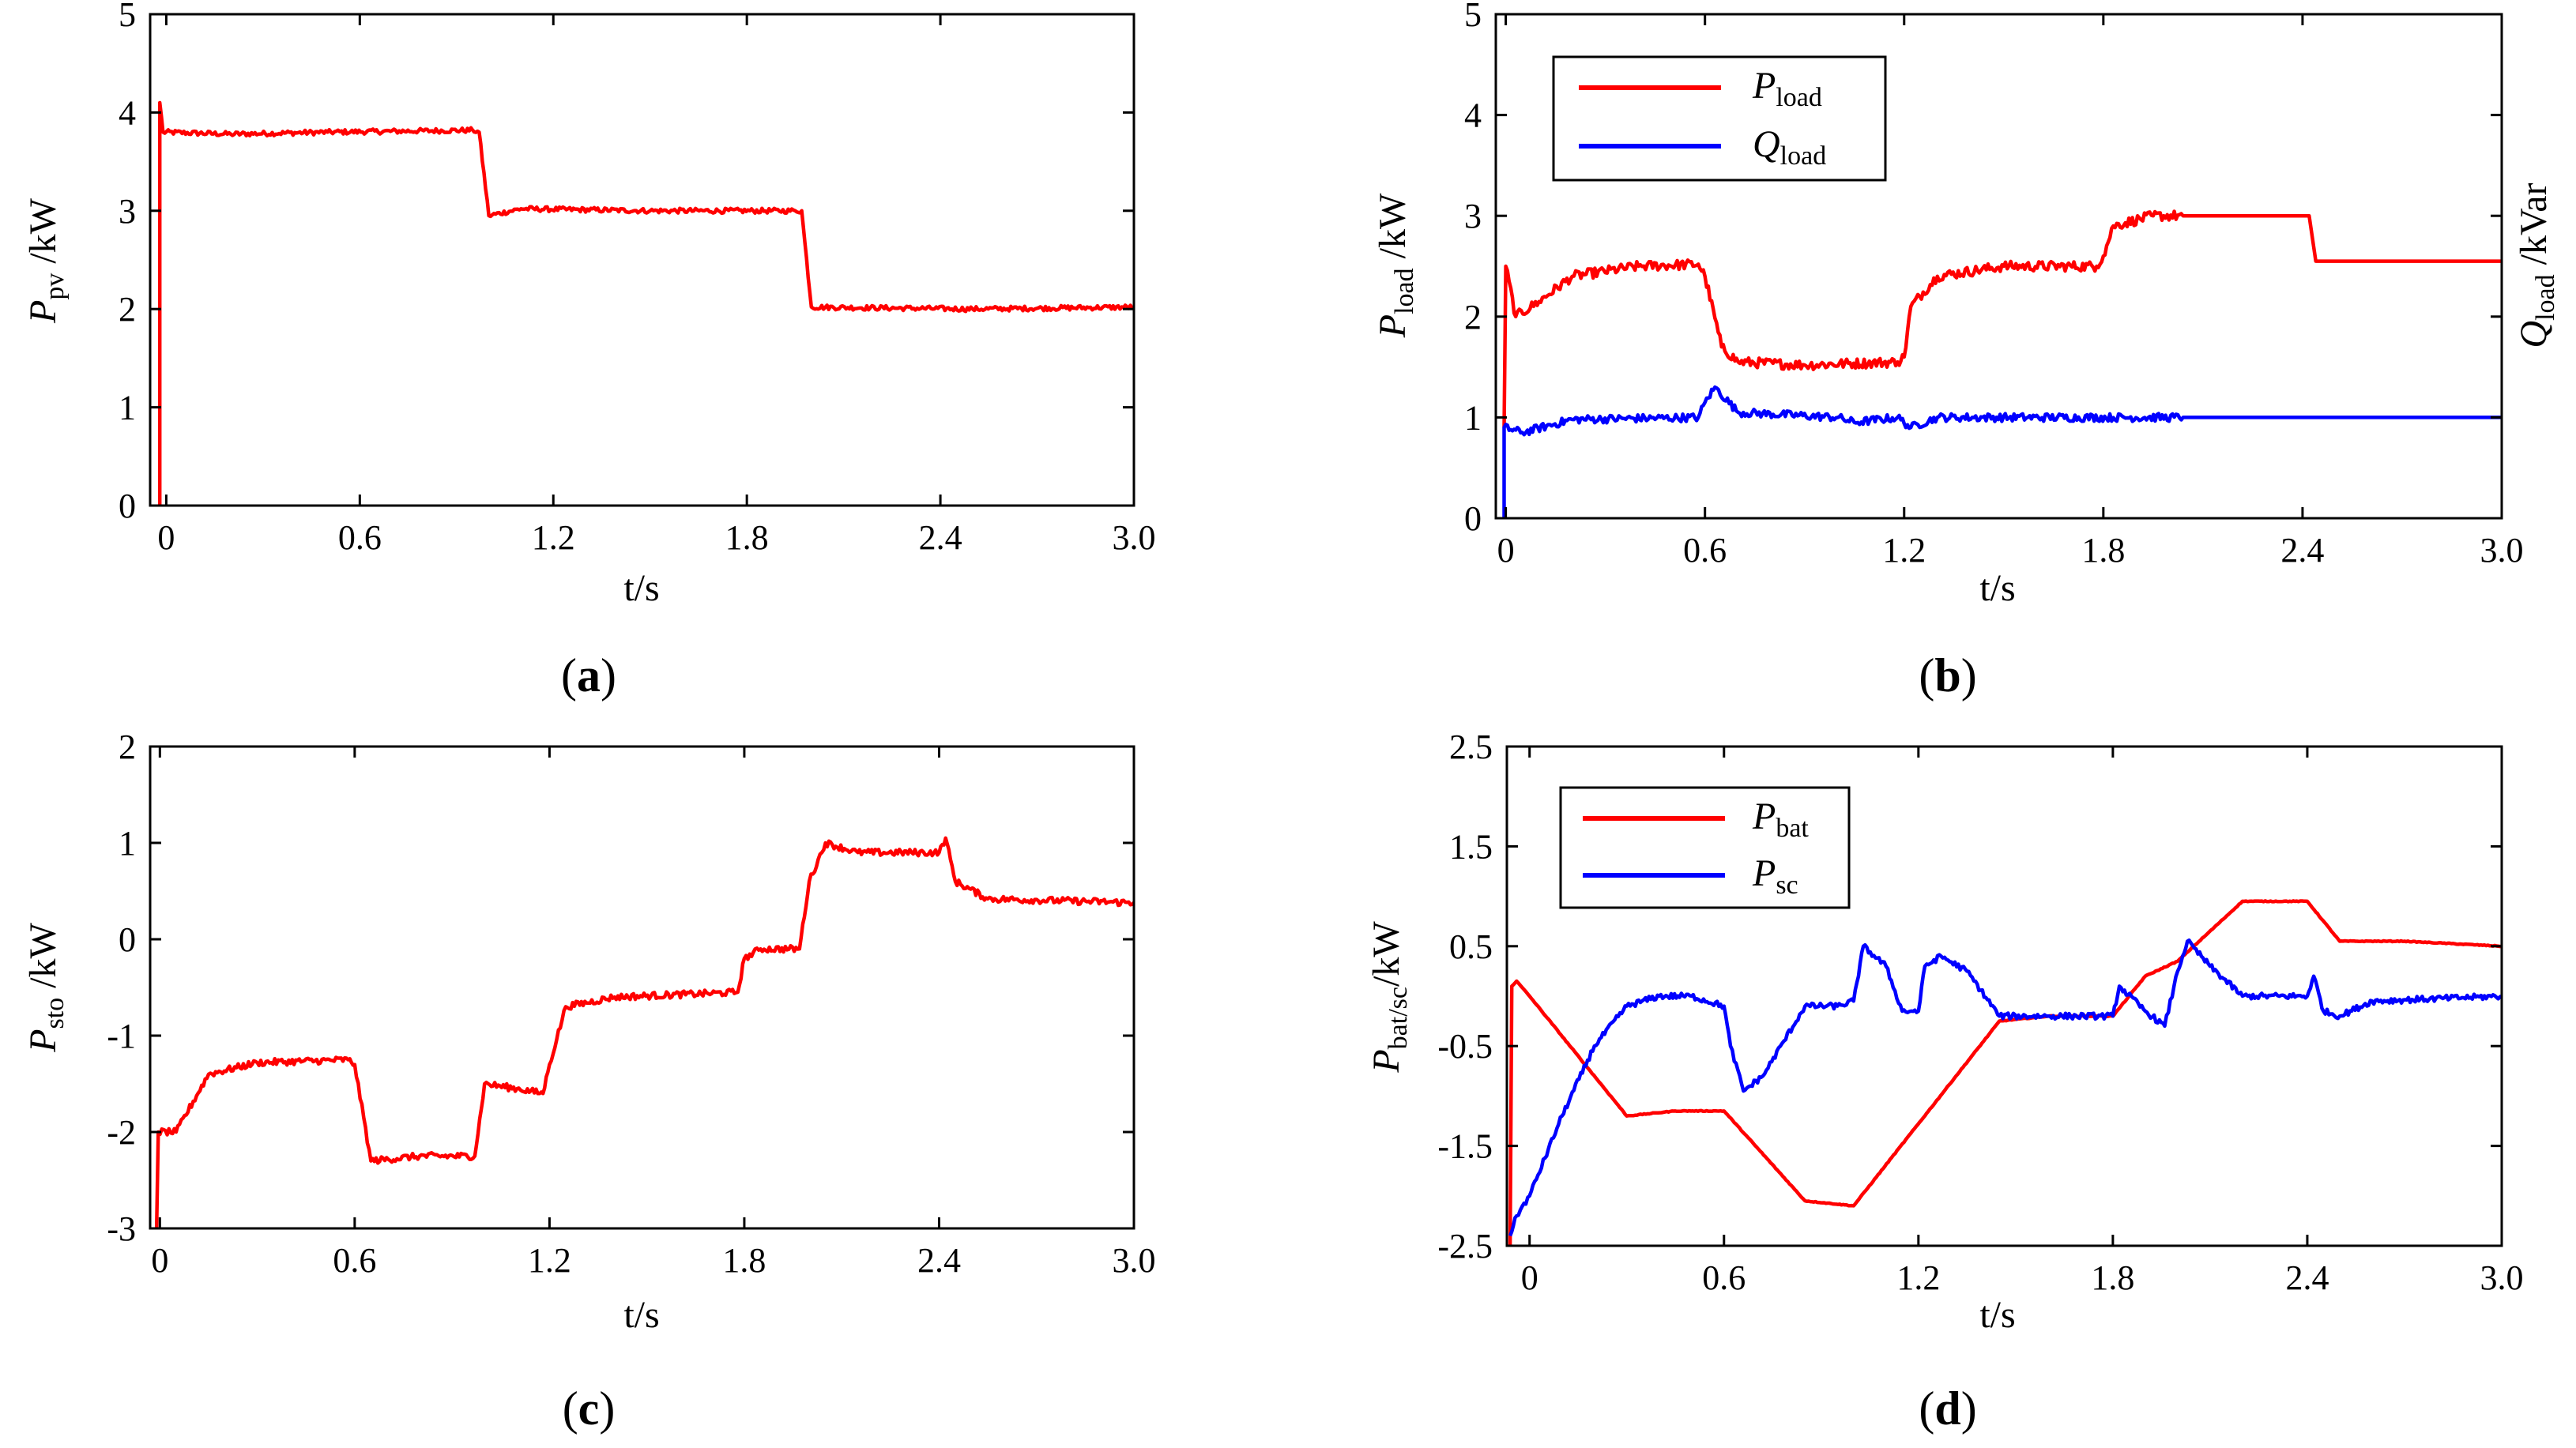  What do you see at coordinates (166, 537) in the screenshot?
I see `panel-a-xtick-label: 0` at bounding box center [166, 537].